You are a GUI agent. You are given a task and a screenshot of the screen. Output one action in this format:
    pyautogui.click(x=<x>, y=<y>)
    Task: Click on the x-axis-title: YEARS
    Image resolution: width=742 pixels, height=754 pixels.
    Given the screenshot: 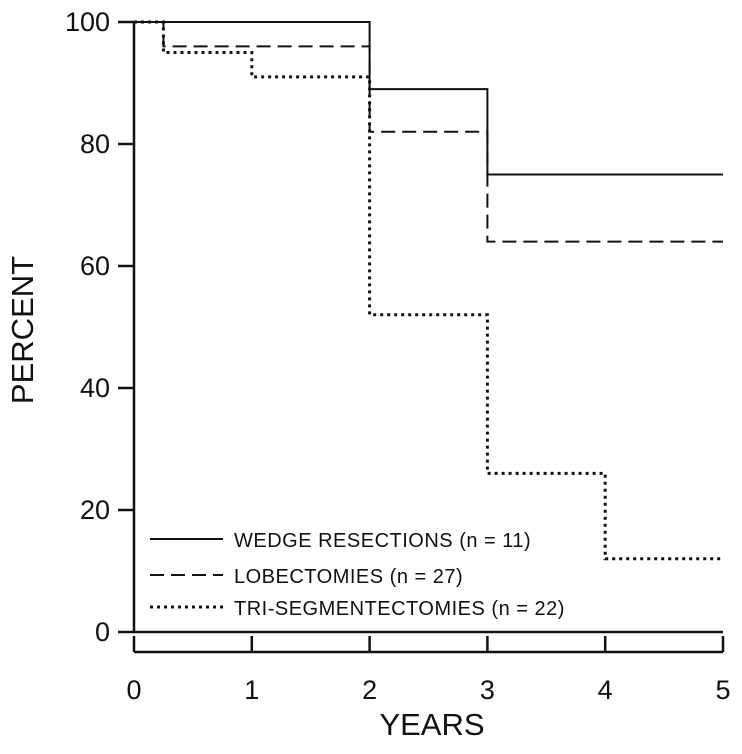 What is the action you would take?
    pyautogui.click(x=431, y=724)
    